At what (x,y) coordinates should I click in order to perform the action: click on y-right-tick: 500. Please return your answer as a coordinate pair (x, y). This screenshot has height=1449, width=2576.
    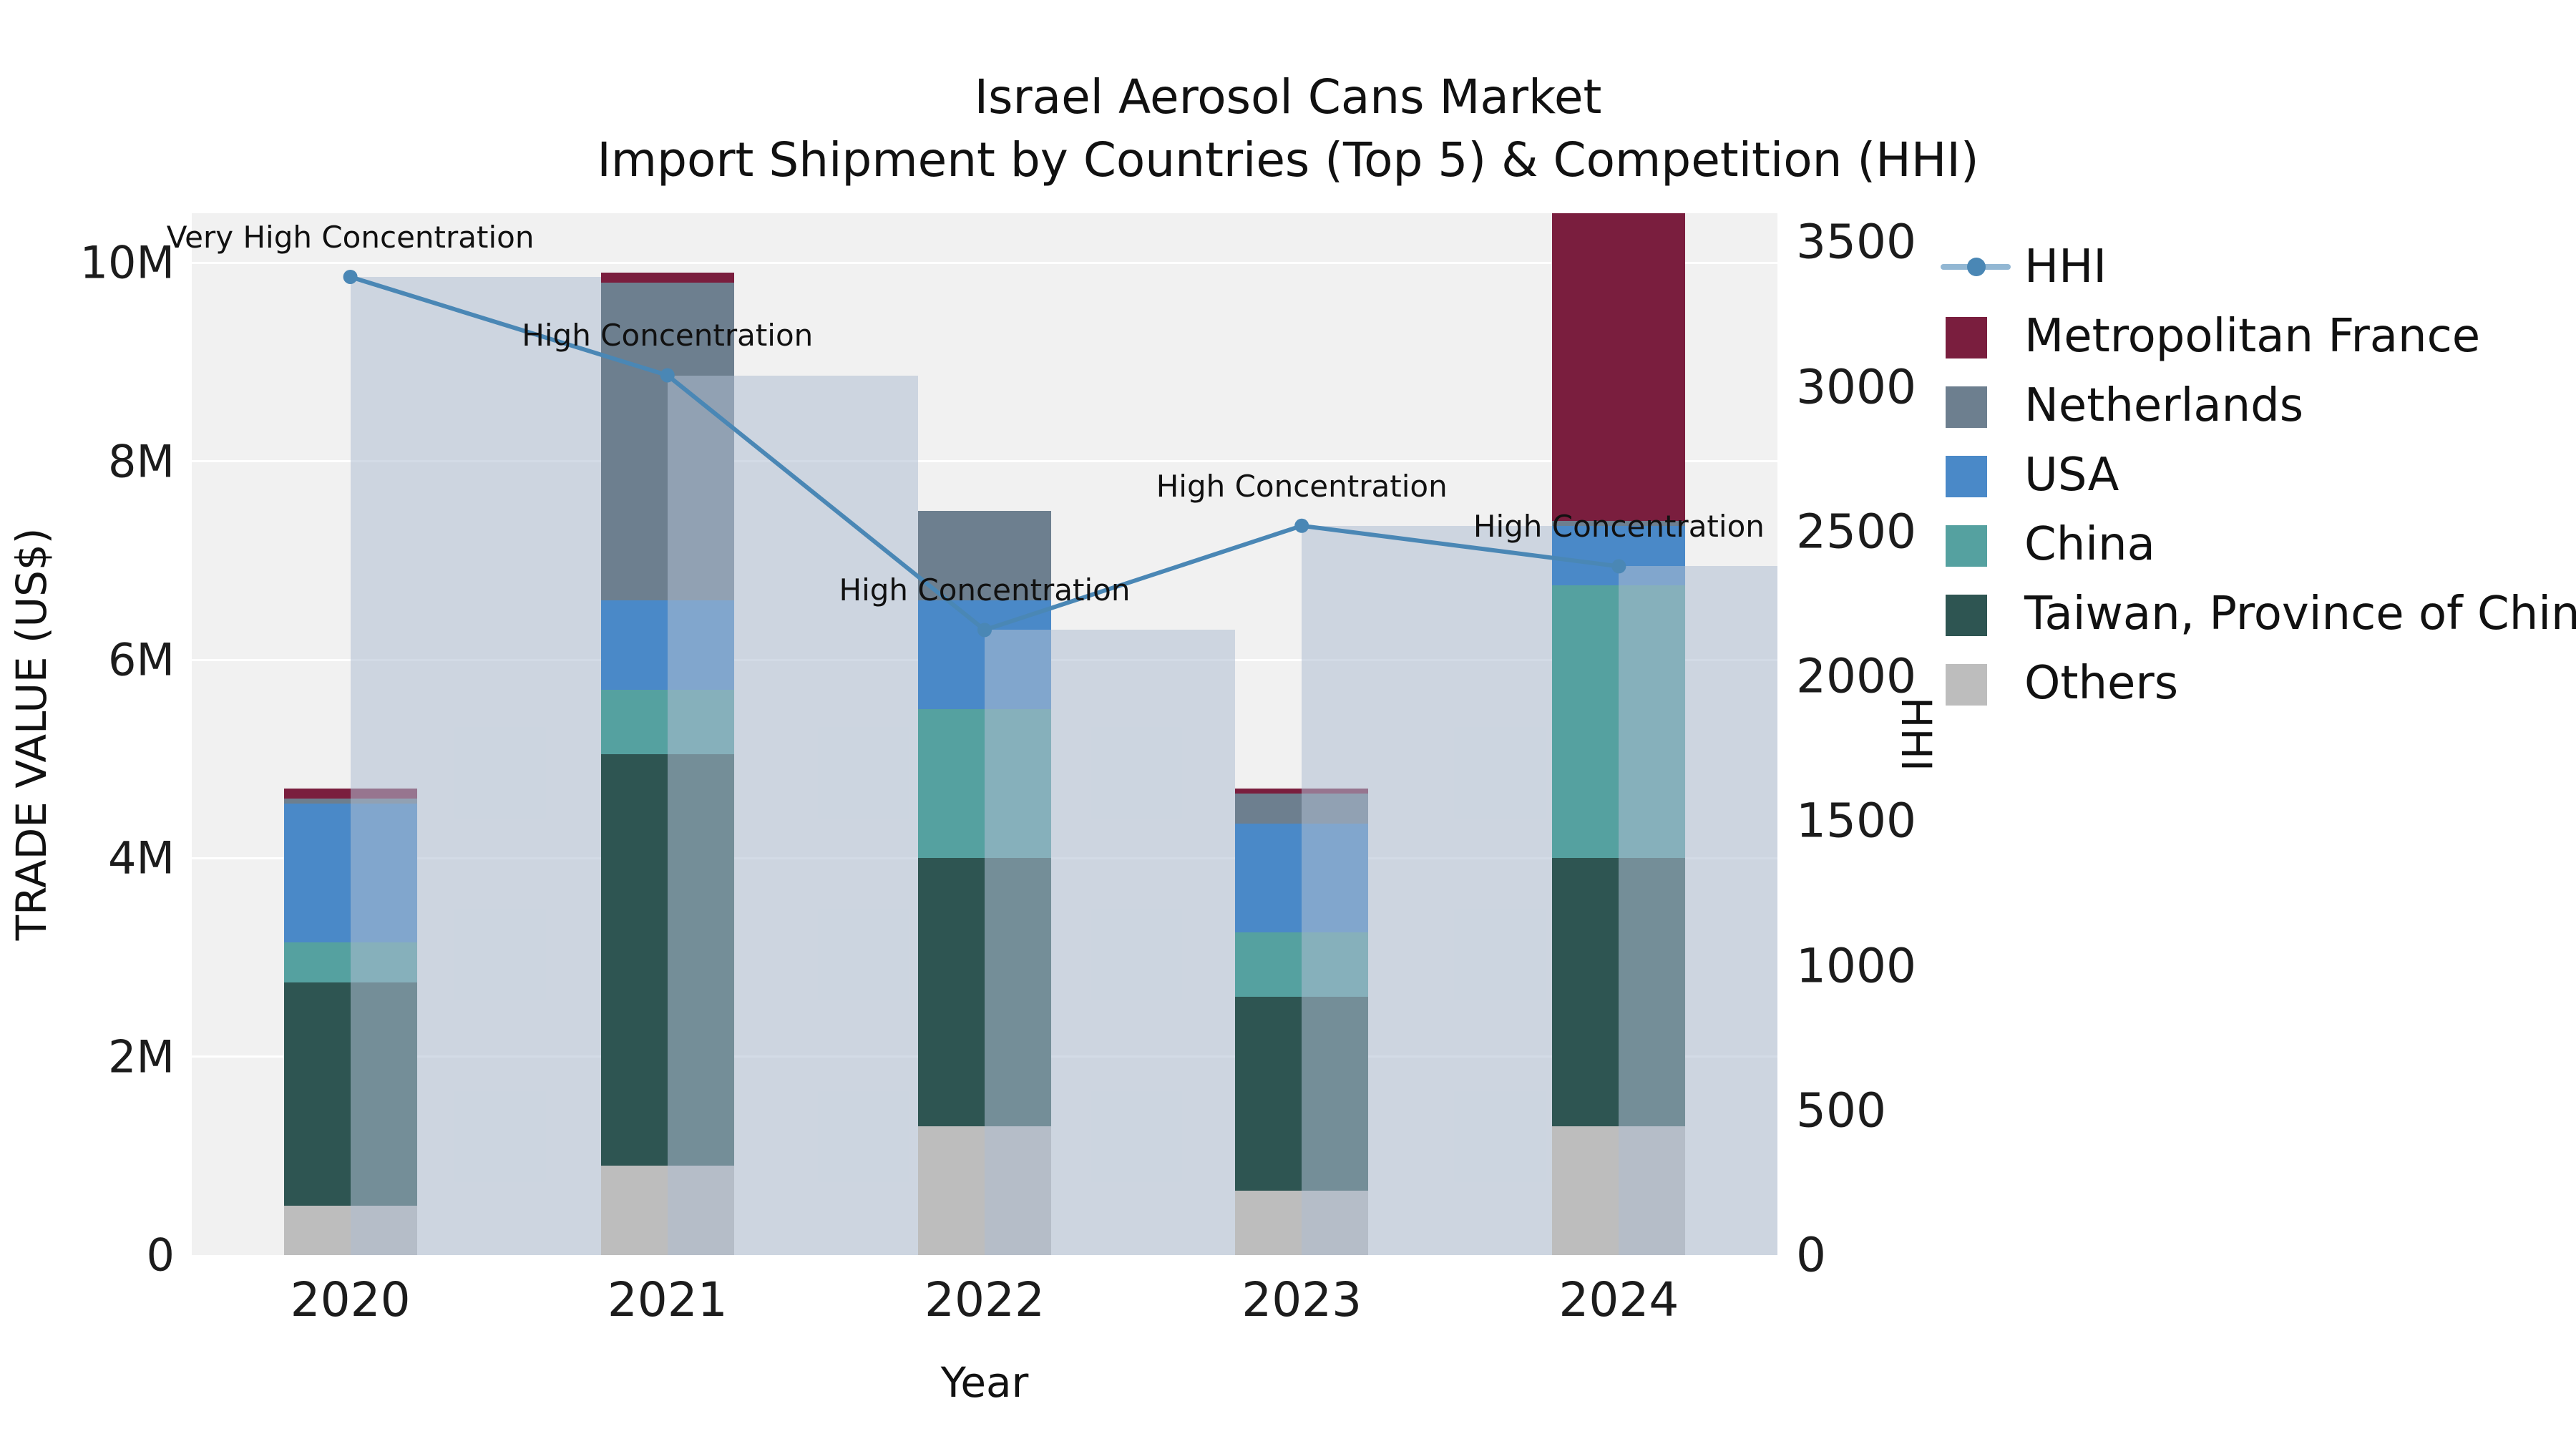
    Looking at the image, I should click on (1841, 1110).